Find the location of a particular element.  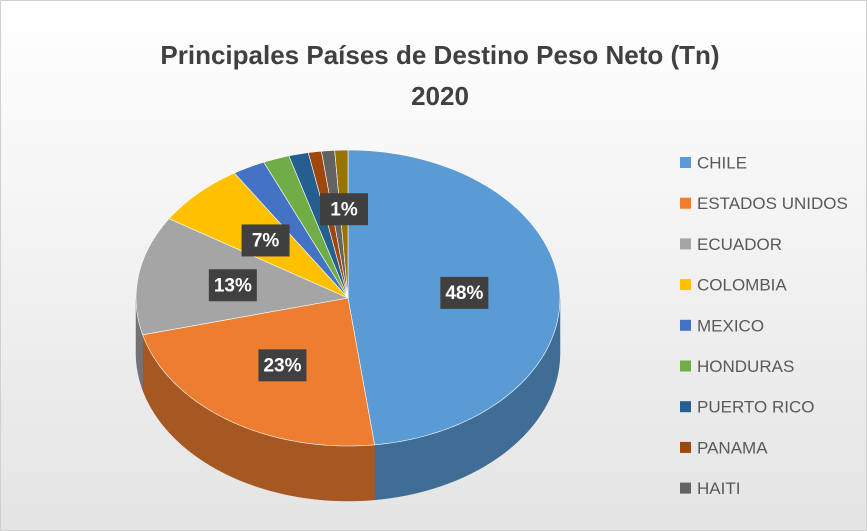

data-label: 48% is located at coordinates (464, 293).